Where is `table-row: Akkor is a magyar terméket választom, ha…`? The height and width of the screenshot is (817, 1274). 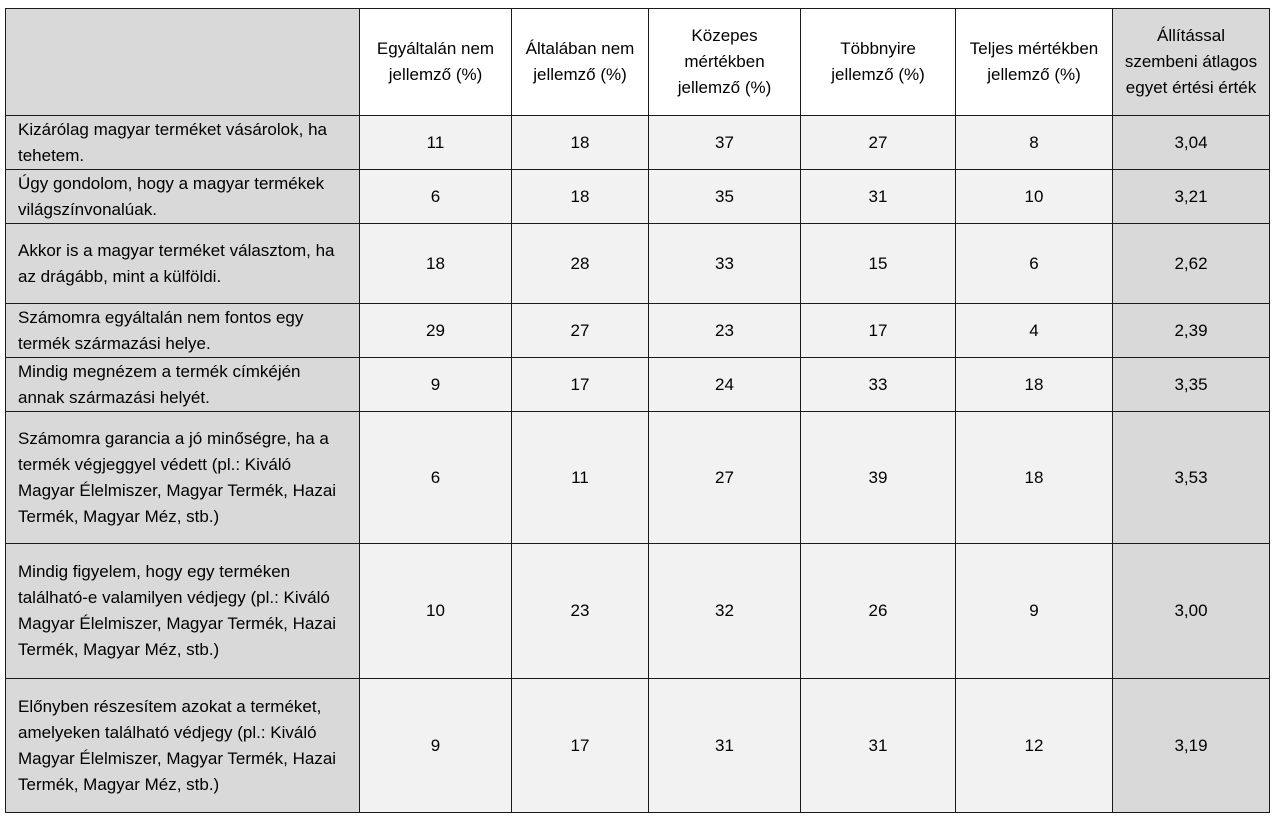
table-row: Akkor is a magyar terméket választom, ha… is located at coordinates (637, 263).